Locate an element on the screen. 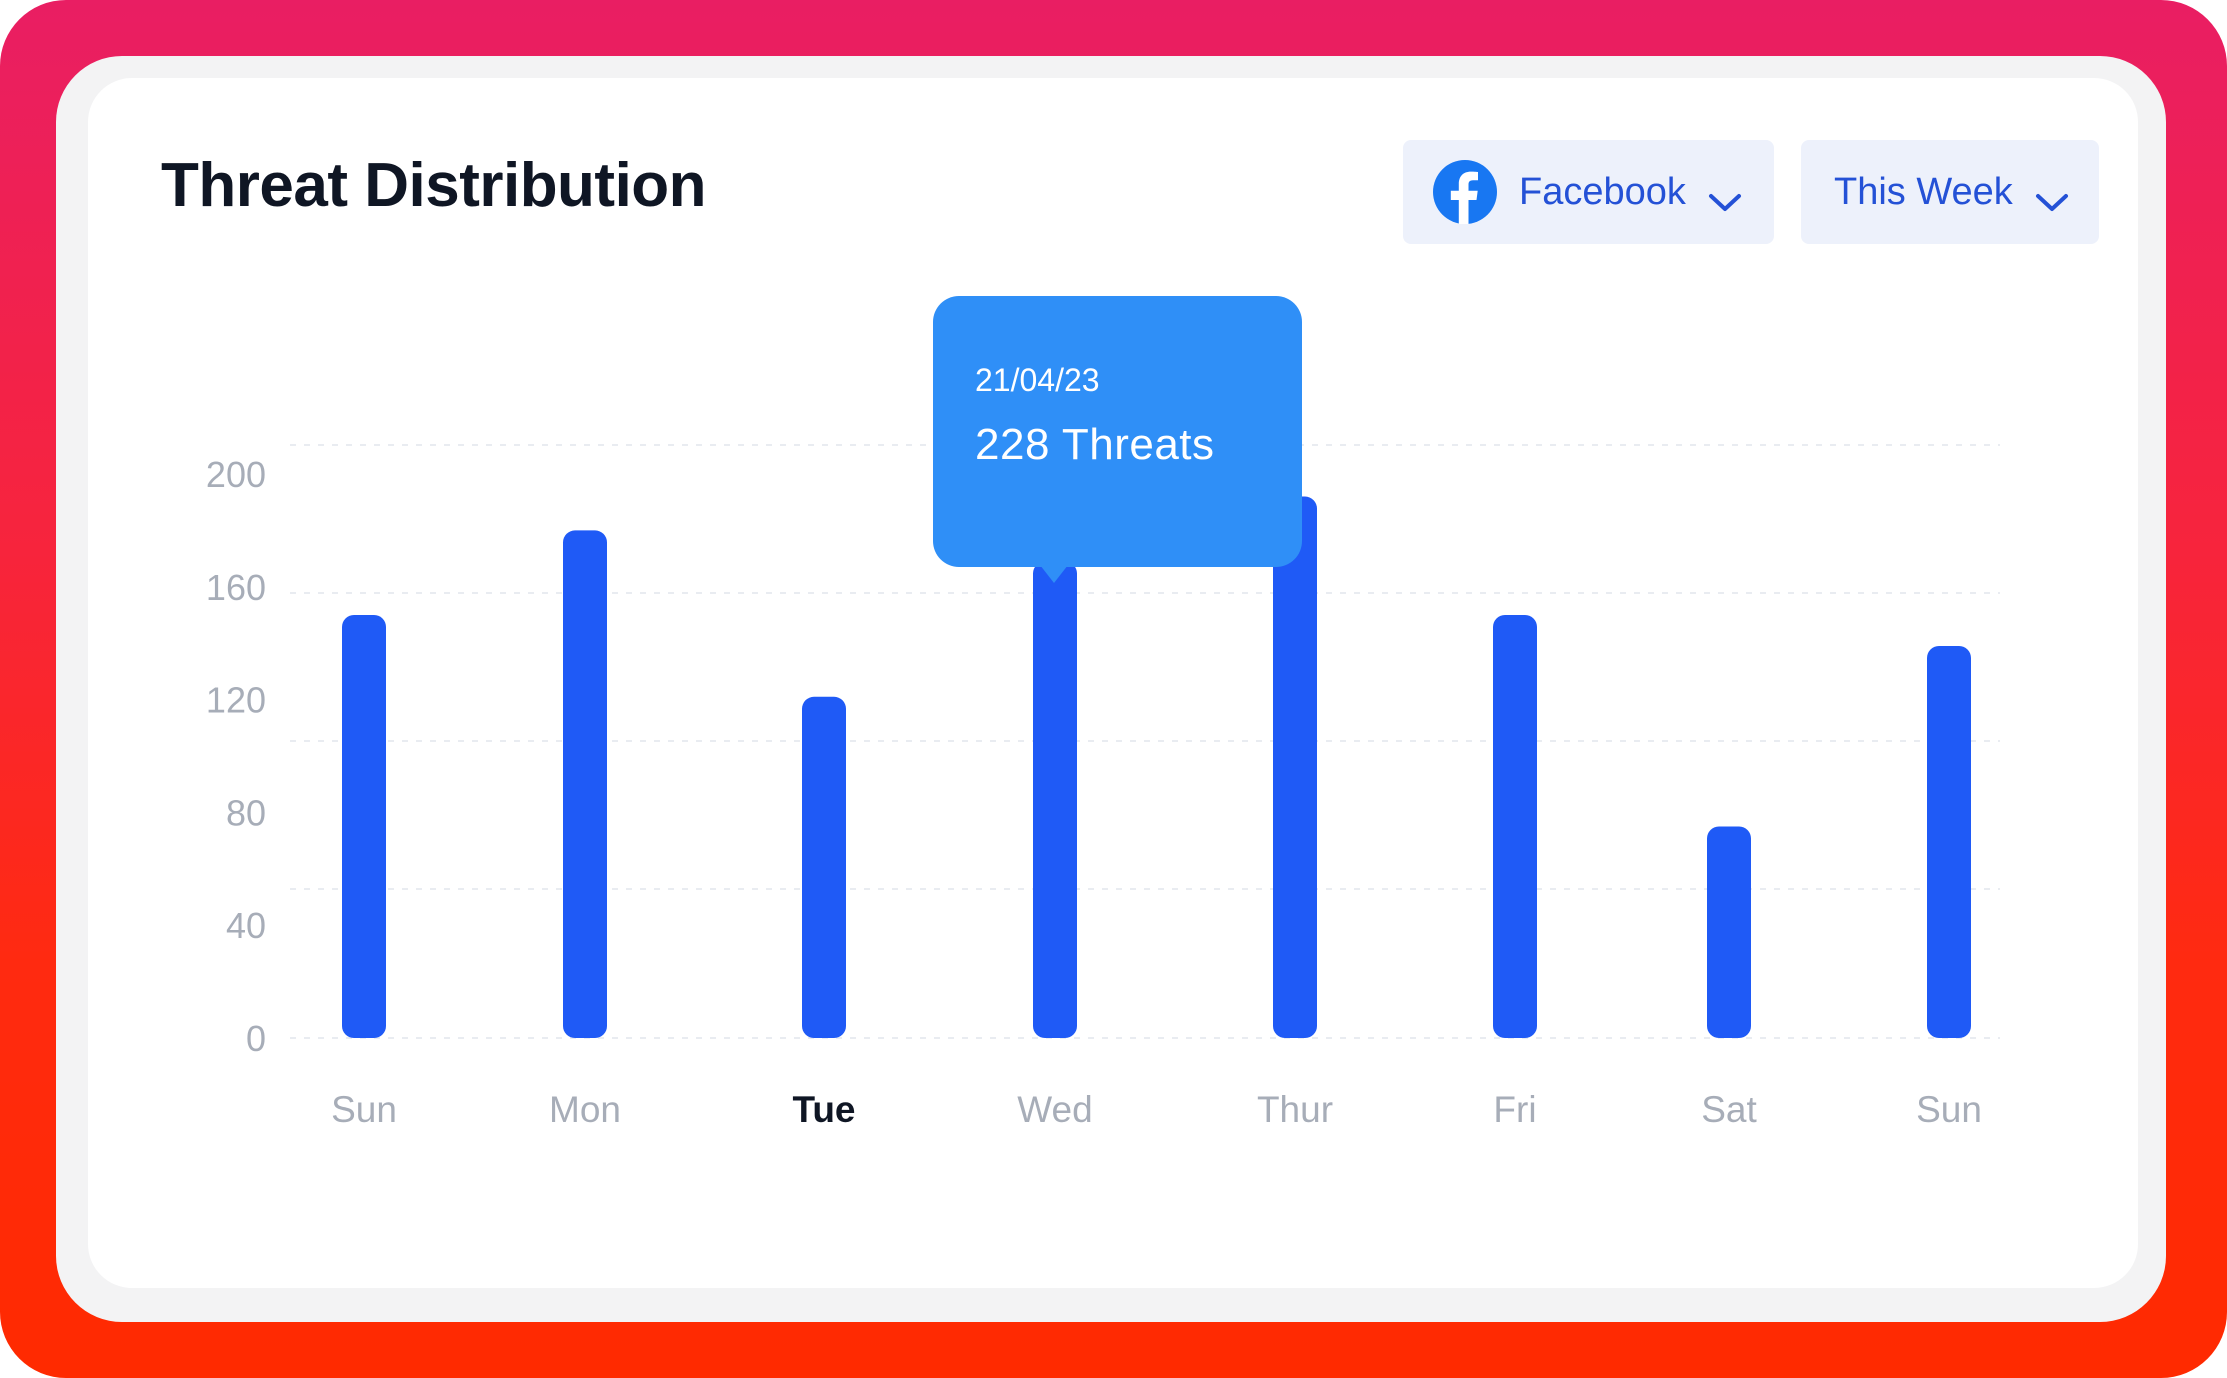 Image resolution: width=2227 pixels, height=1378 pixels. tooltip-date: 21/04/23 is located at coordinates (1037, 380).